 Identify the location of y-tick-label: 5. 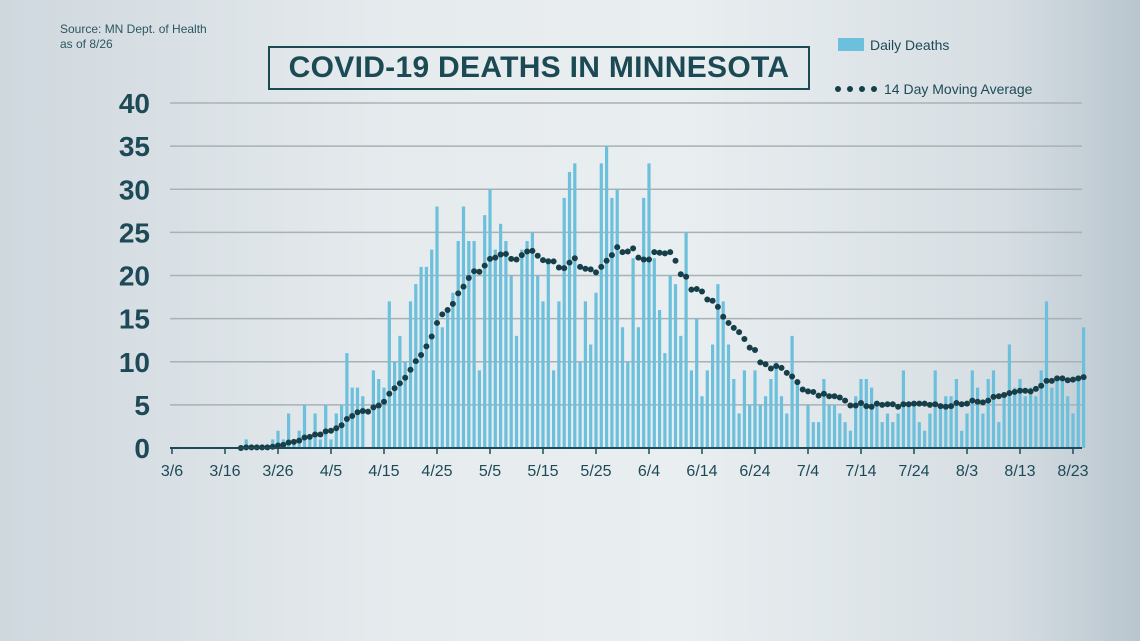
(142, 405).